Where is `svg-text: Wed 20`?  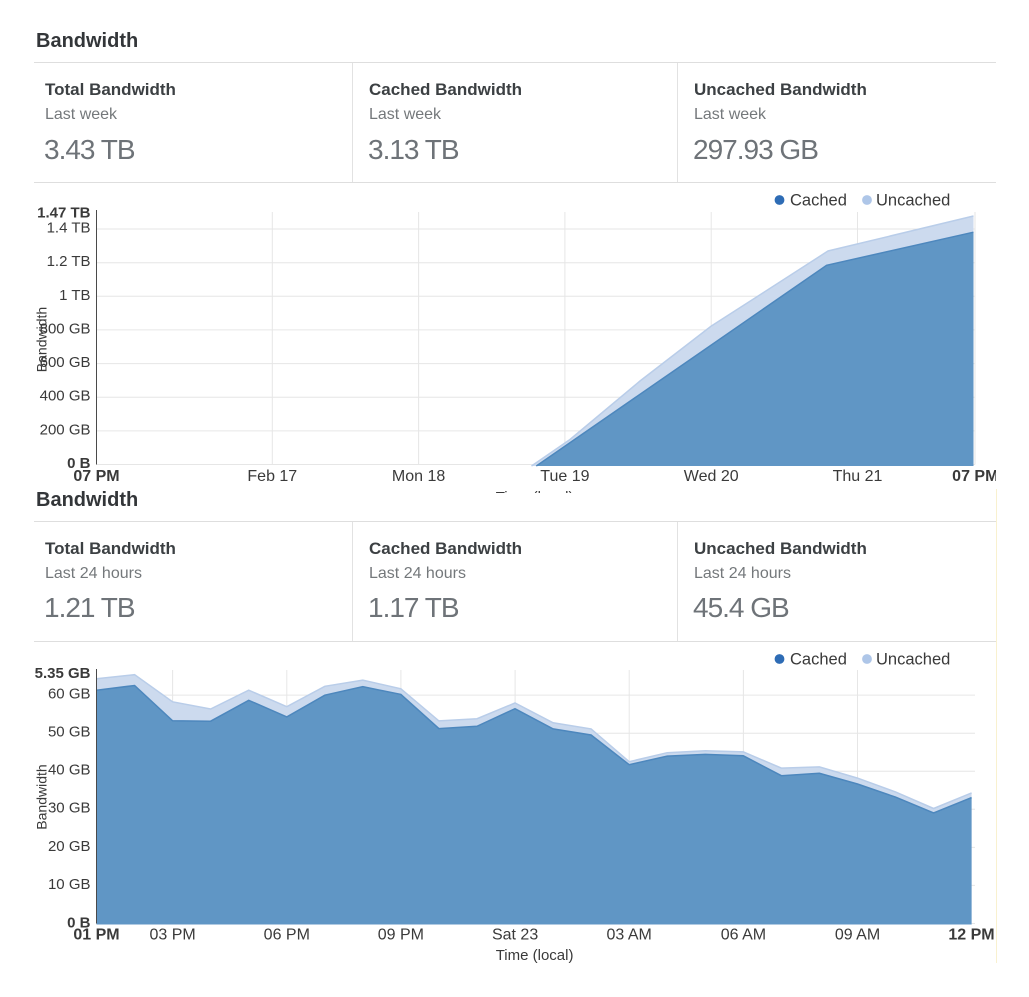
svg-text: Wed 20 is located at coordinates (711, 476).